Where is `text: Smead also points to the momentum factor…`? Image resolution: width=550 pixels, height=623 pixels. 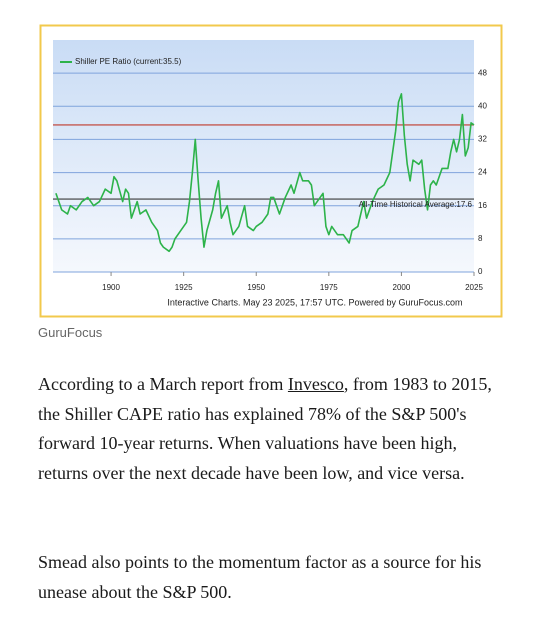
text: Smead also points to the momentum factor… is located at coordinates (260, 577).